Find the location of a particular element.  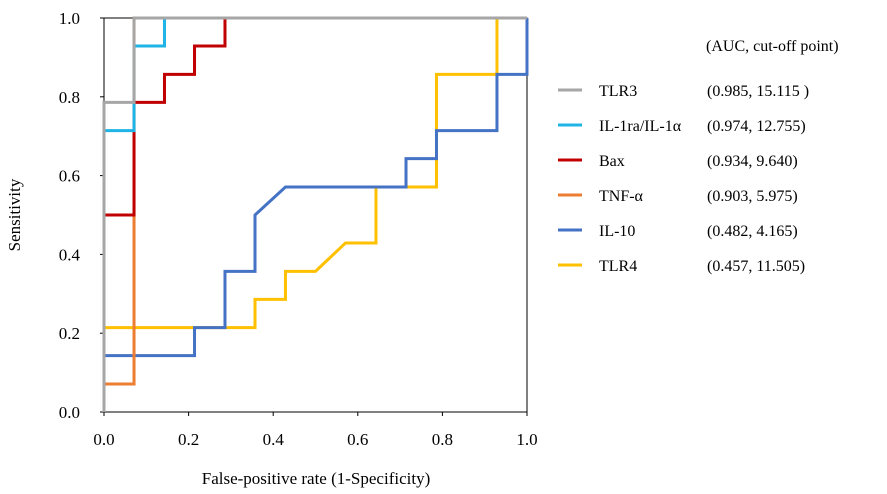

legend-header: (AUC, cut-off point) is located at coordinates (772, 46).